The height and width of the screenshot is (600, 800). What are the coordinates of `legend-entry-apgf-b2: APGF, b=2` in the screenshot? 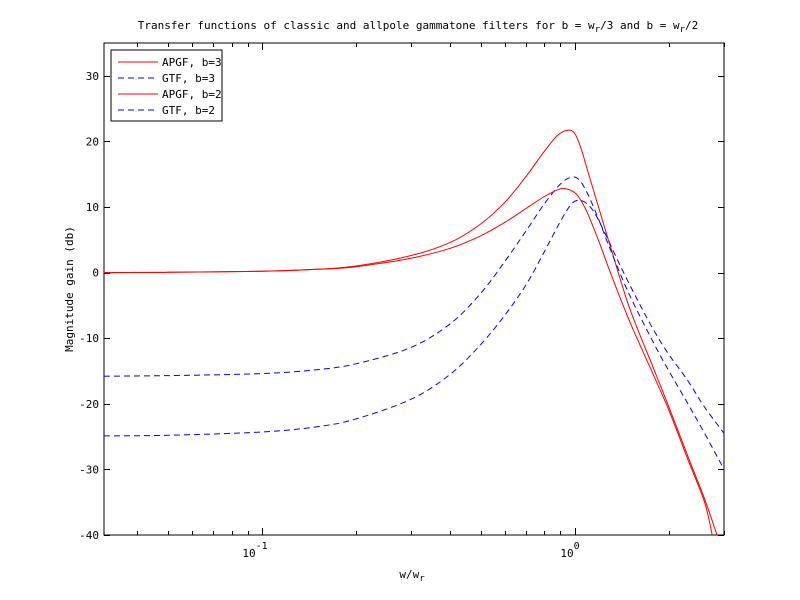 It's located at (170, 94).